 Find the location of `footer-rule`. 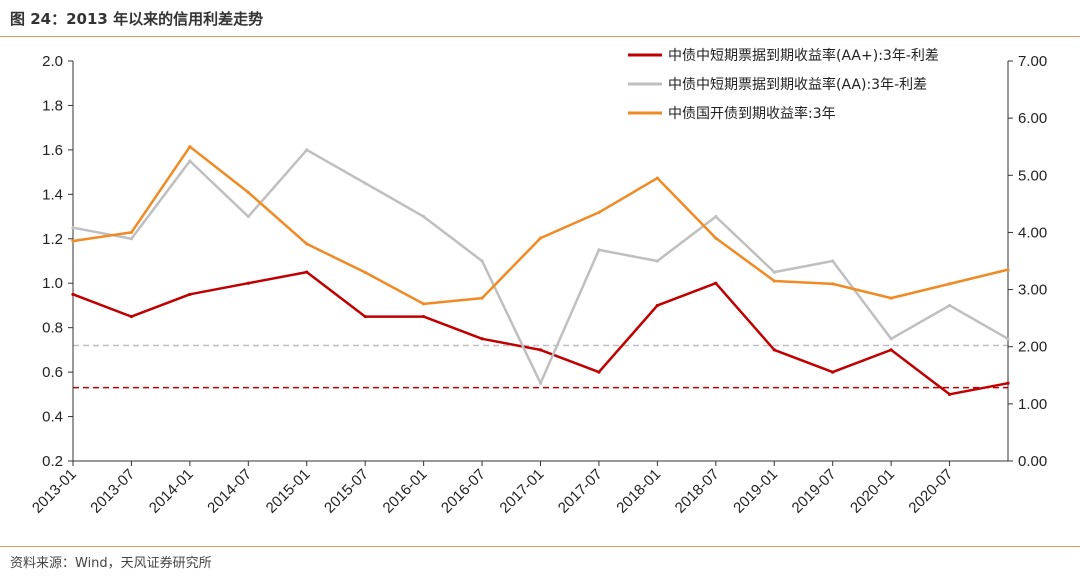

footer-rule is located at coordinates (540, 546).